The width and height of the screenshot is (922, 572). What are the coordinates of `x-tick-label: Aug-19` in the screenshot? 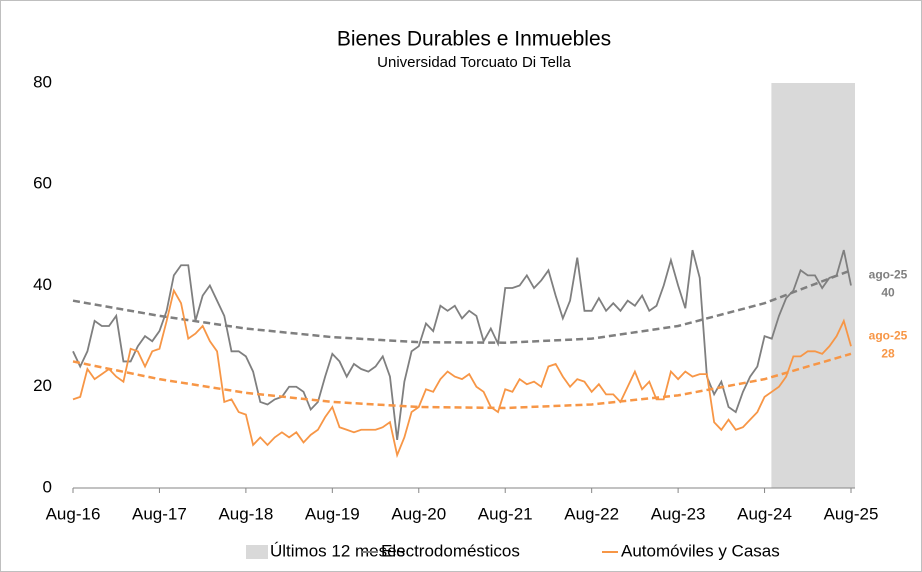 It's located at (332, 513).